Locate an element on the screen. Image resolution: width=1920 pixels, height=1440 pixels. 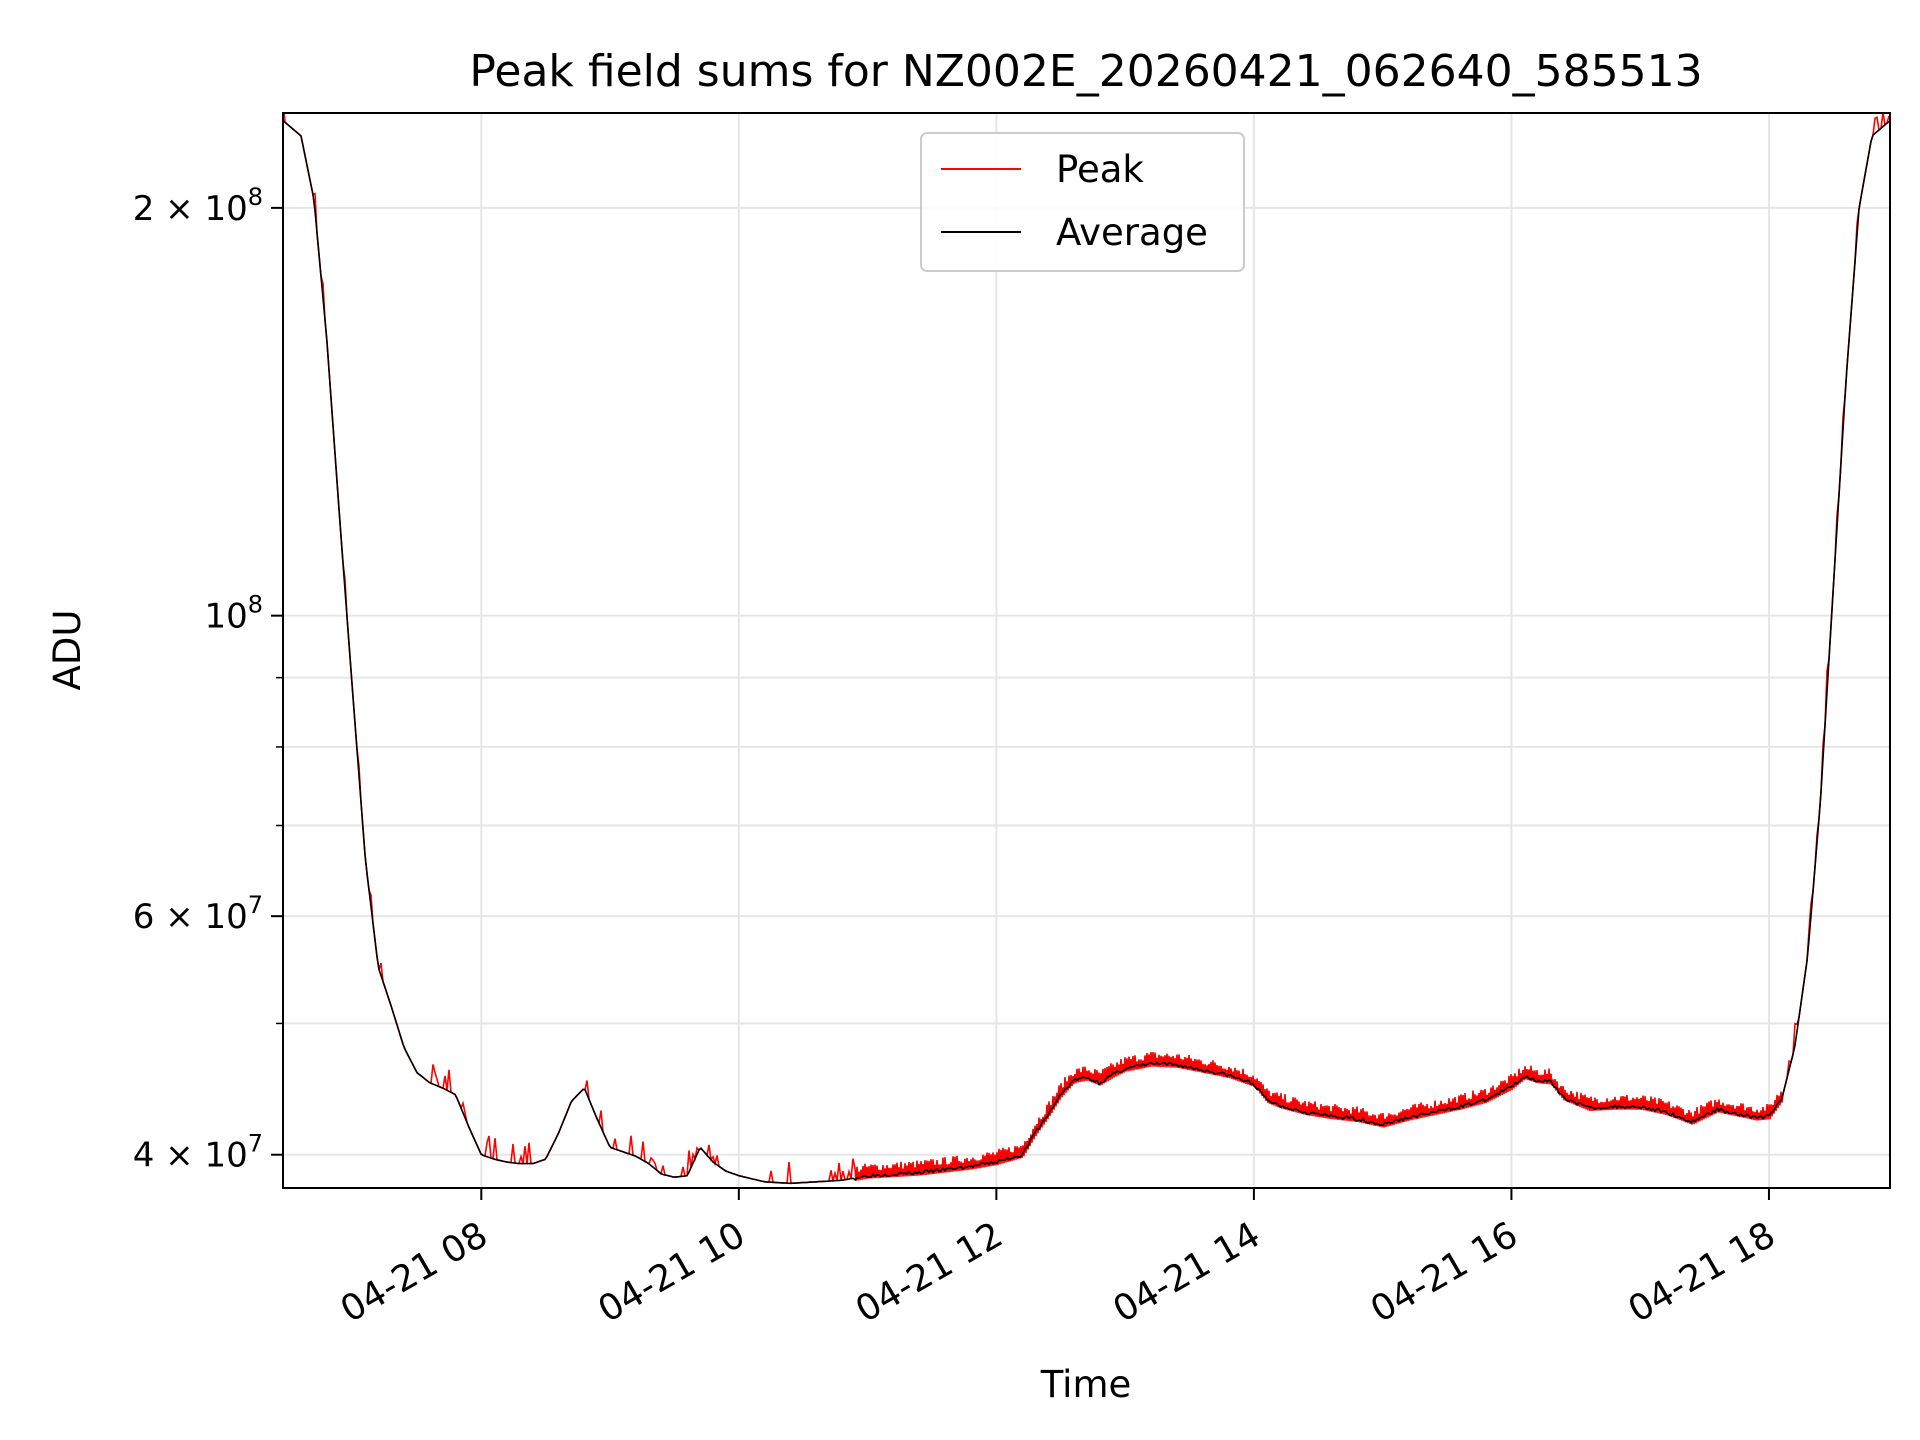
legend: Peak Average is located at coordinates (1082, 202).